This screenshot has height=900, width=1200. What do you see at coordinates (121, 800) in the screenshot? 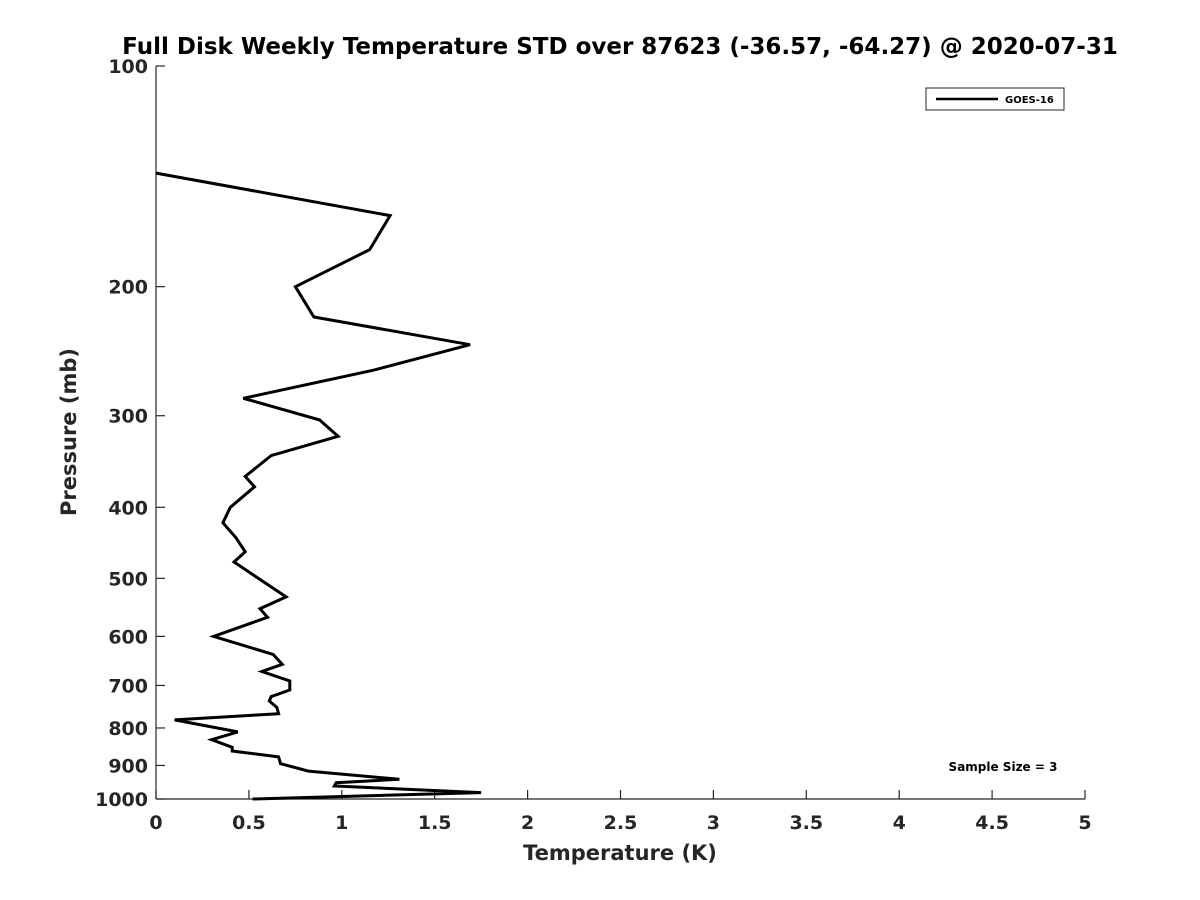
I see `y-tick-label: 1000` at bounding box center [121, 800].